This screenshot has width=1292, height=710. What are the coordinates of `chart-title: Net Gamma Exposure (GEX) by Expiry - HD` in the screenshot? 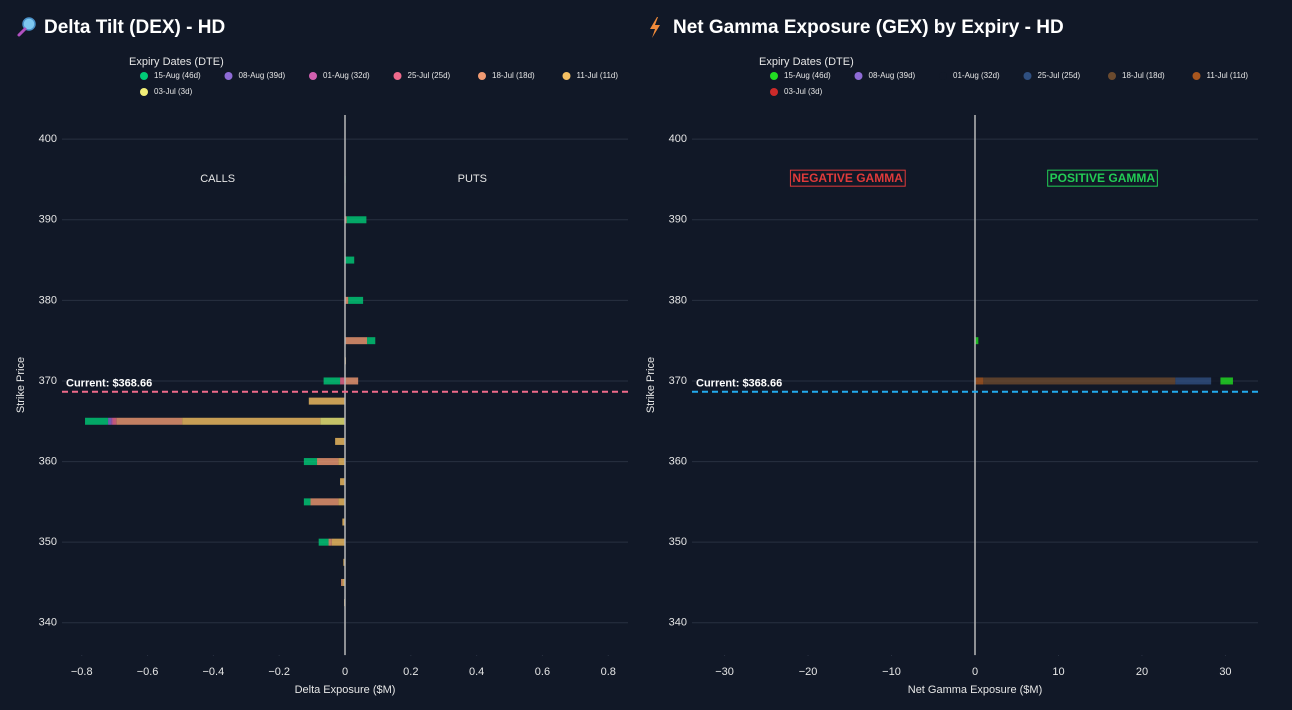 It's located at (868, 27).